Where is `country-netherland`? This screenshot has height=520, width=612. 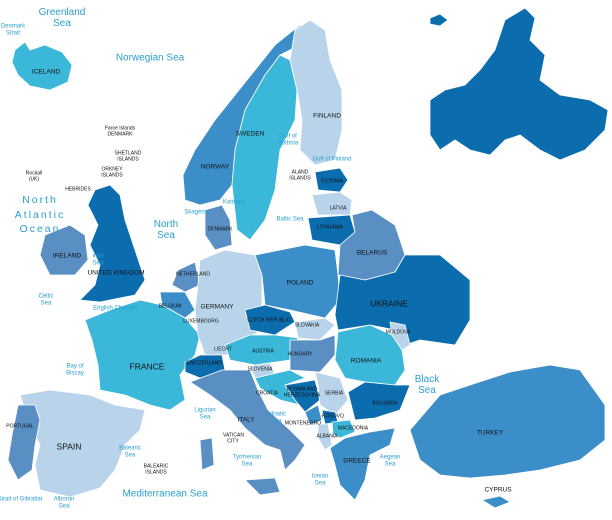 country-netherland is located at coordinates (186, 277).